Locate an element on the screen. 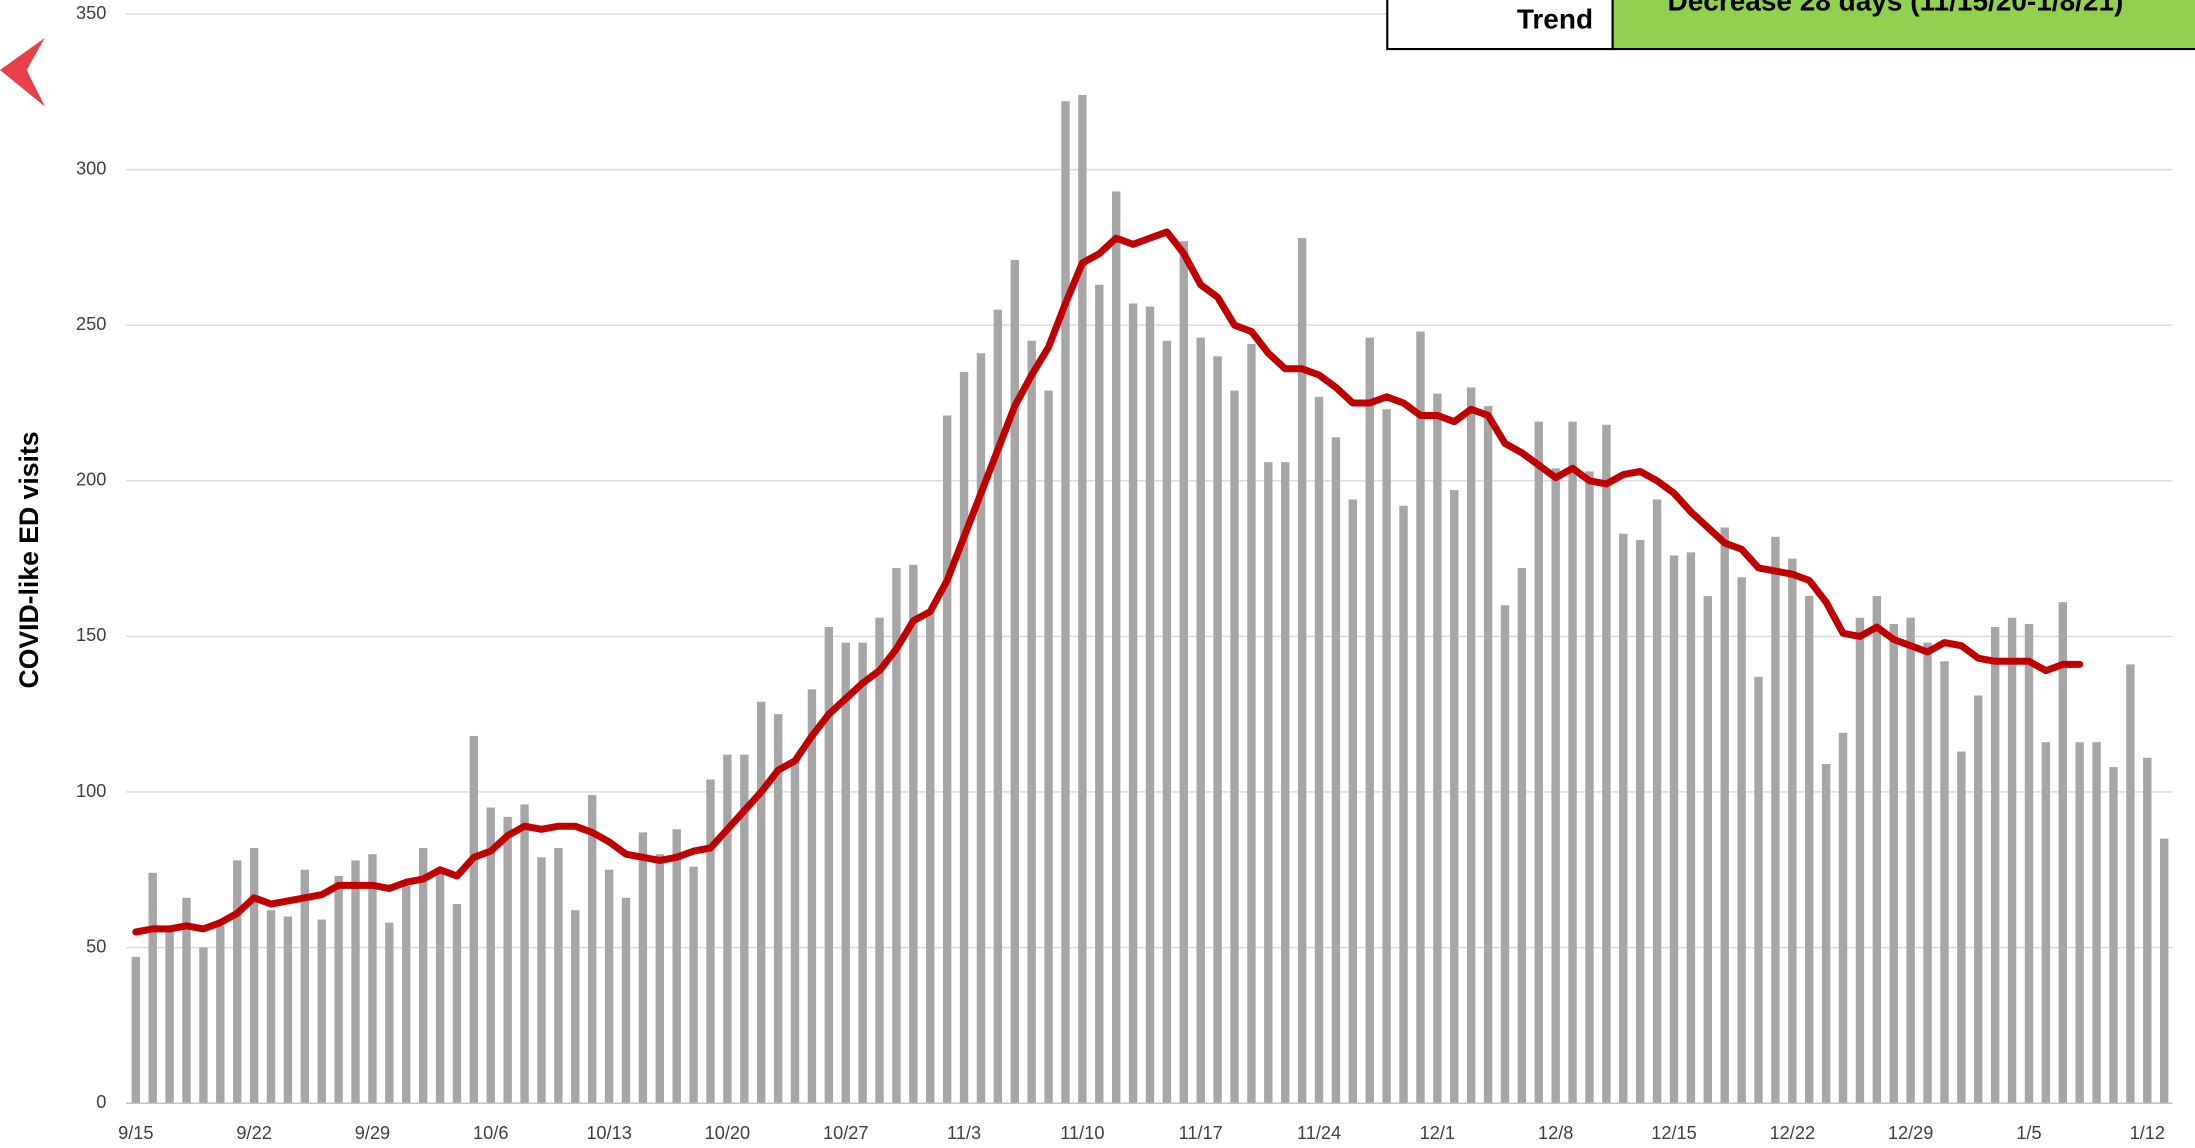  logo-arrow is located at coordinates (22, 72).